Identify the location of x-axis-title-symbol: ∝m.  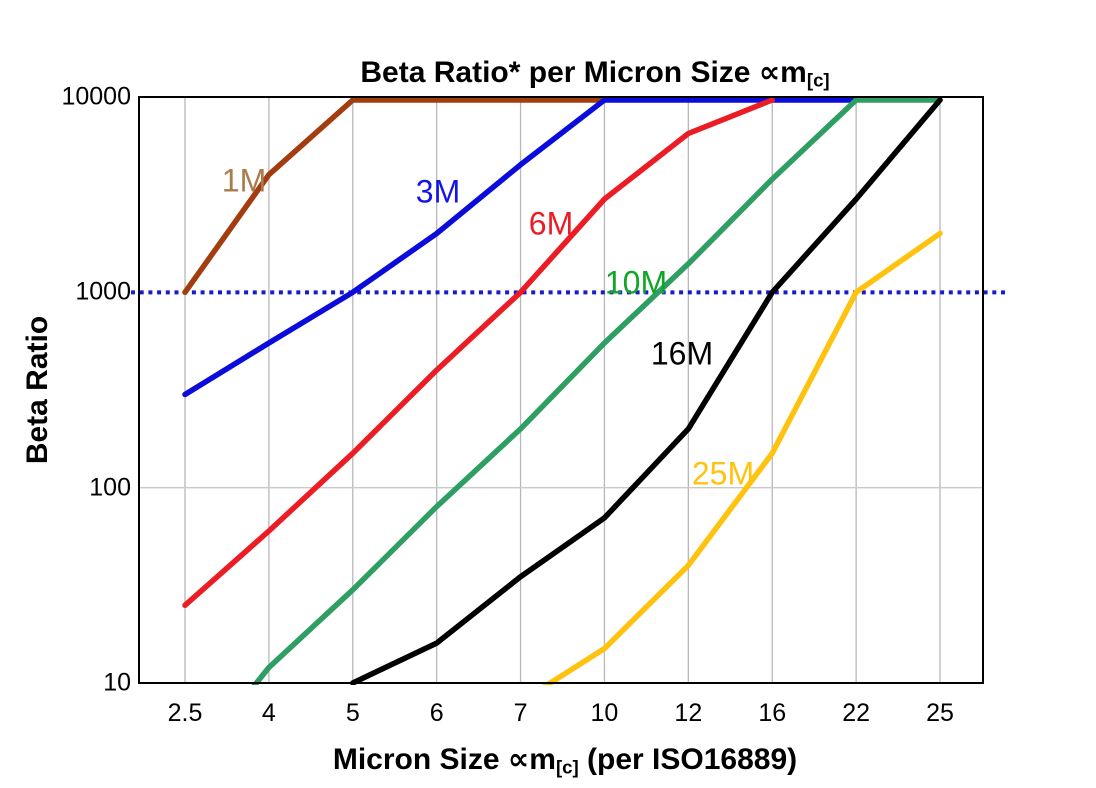
(531, 759).